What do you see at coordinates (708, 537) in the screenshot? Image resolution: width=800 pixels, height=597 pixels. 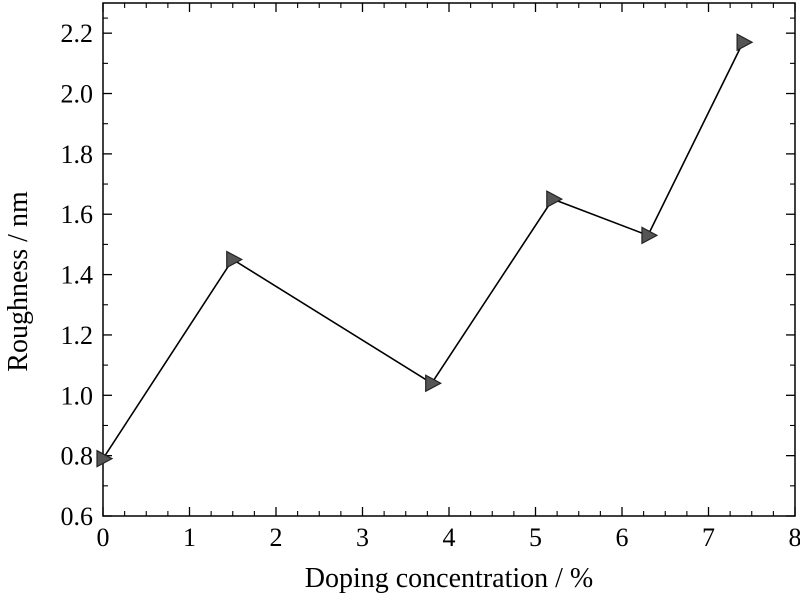 I see `x-tick-label: 7` at bounding box center [708, 537].